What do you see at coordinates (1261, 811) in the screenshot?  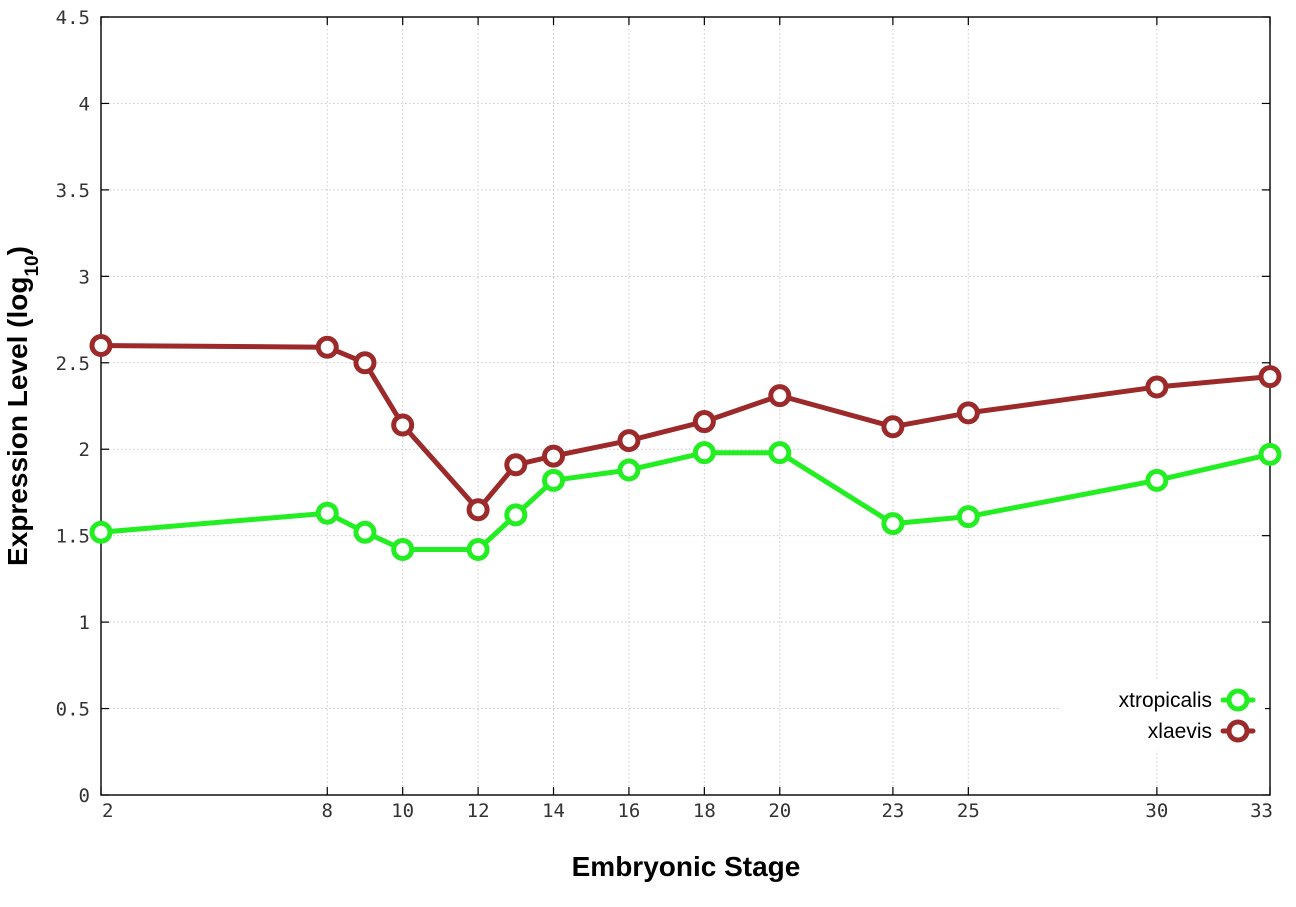 I see `x-tick-label: 33` at bounding box center [1261, 811].